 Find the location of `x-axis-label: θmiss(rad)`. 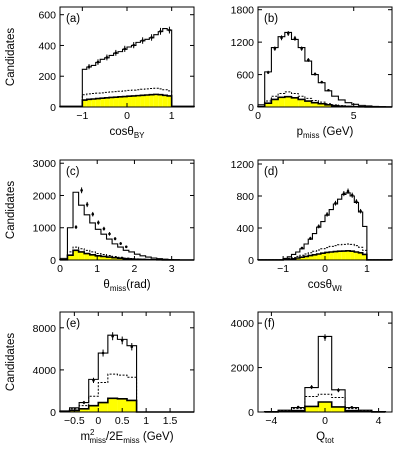

x-axis-label: θmiss(rad) is located at coordinates (126, 286).